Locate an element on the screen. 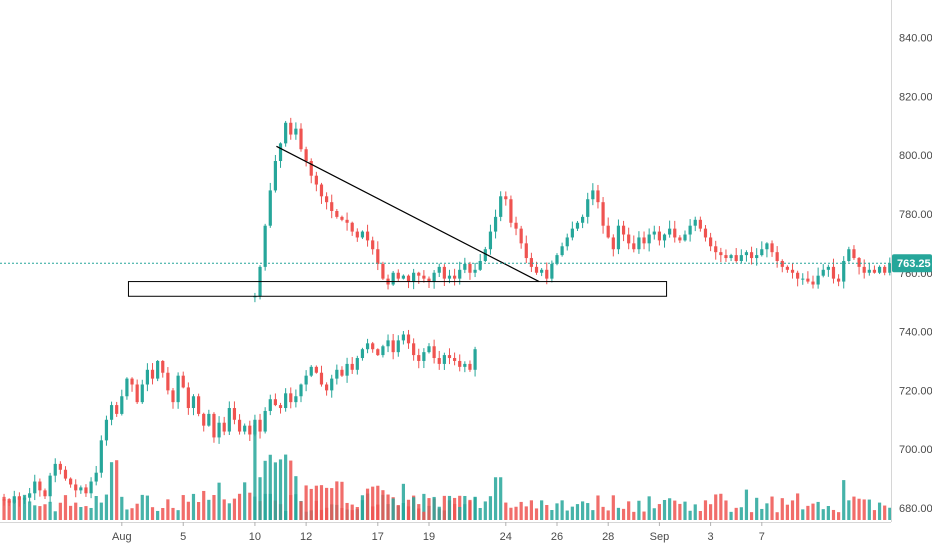 The image size is (932, 550). price-tick-label: 840.00 is located at coordinates (915, 39).